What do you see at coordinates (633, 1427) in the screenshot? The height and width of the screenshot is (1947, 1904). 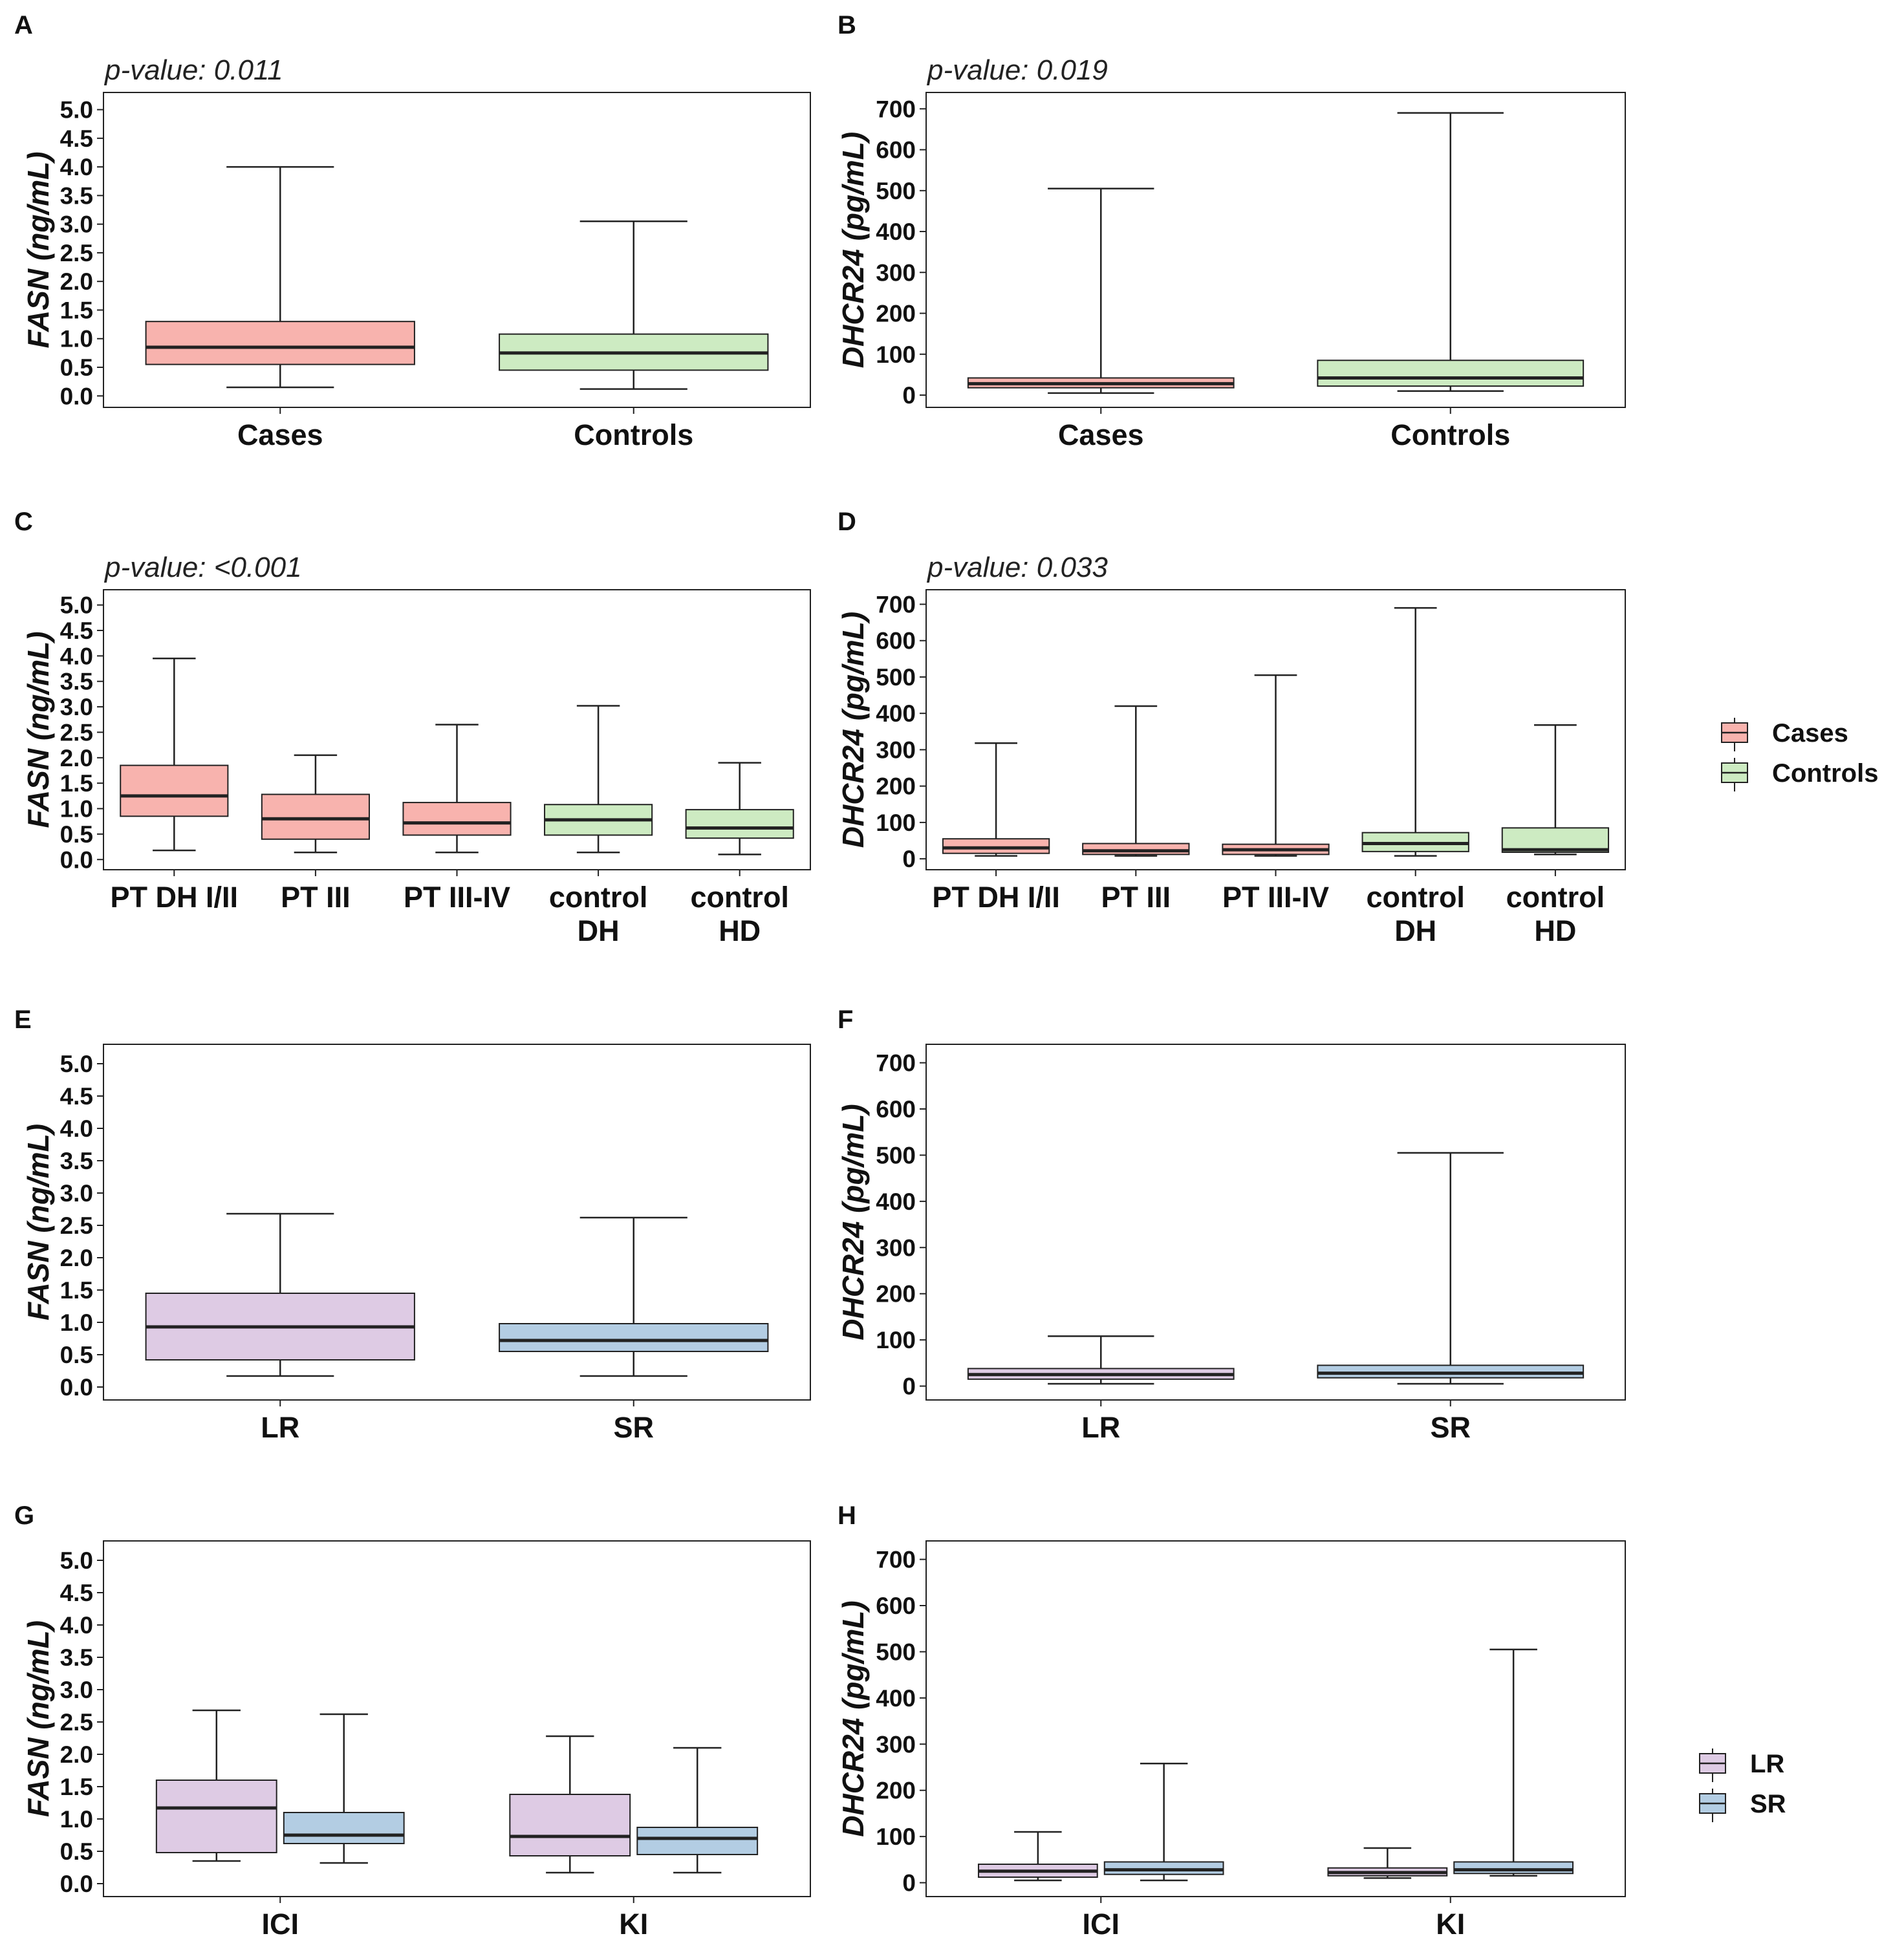 I see `x-tick-label: SR` at bounding box center [633, 1427].